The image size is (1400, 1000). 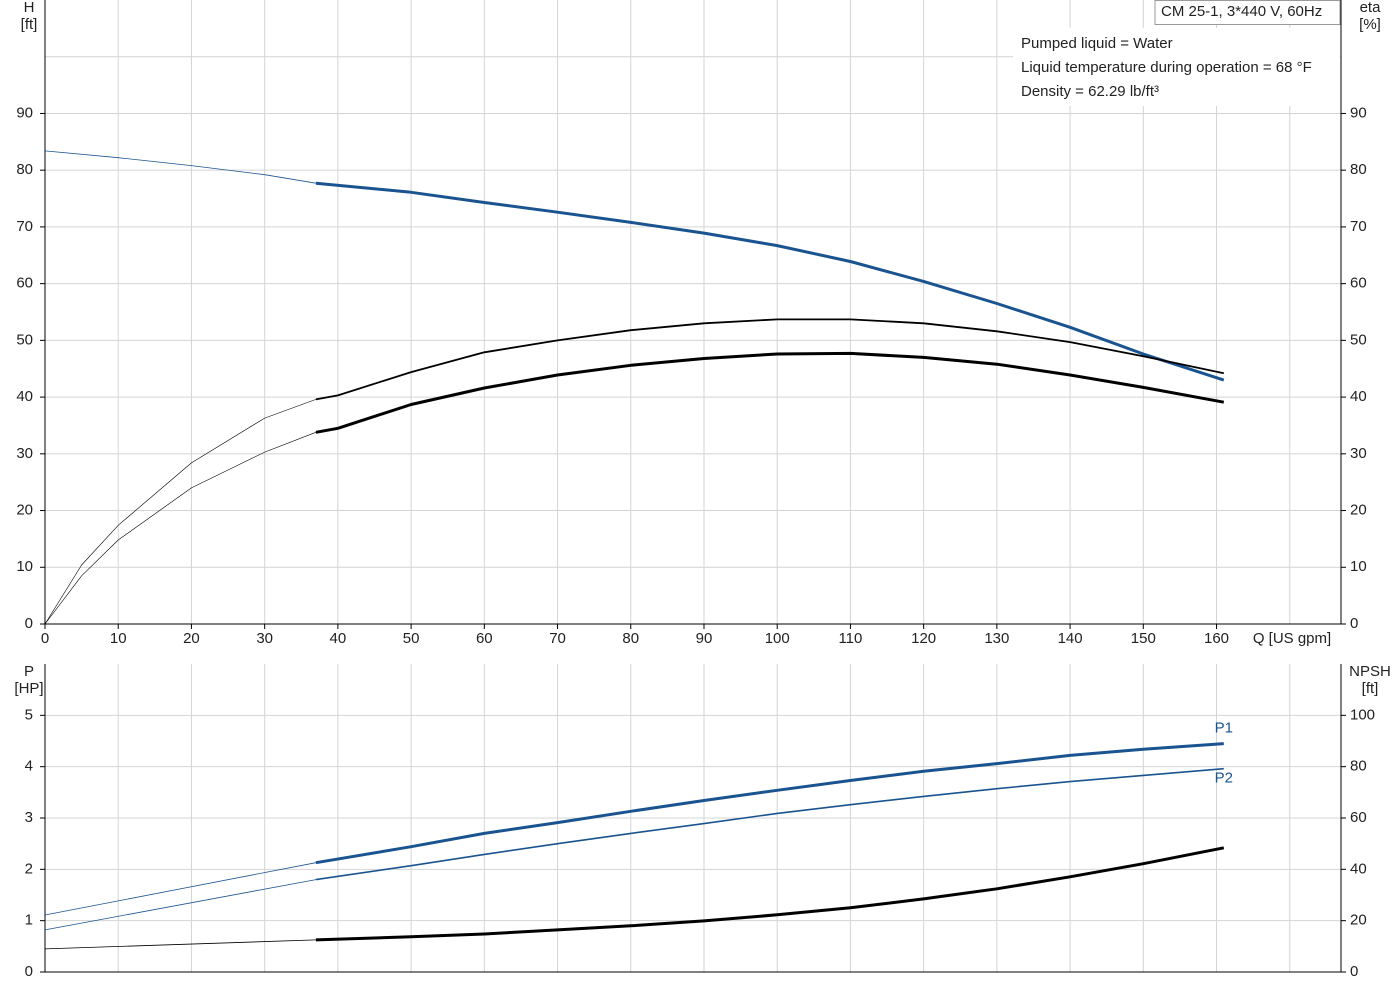 What do you see at coordinates (118, 638) in the screenshot?
I see `x-tick-label: 10` at bounding box center [118, 638].